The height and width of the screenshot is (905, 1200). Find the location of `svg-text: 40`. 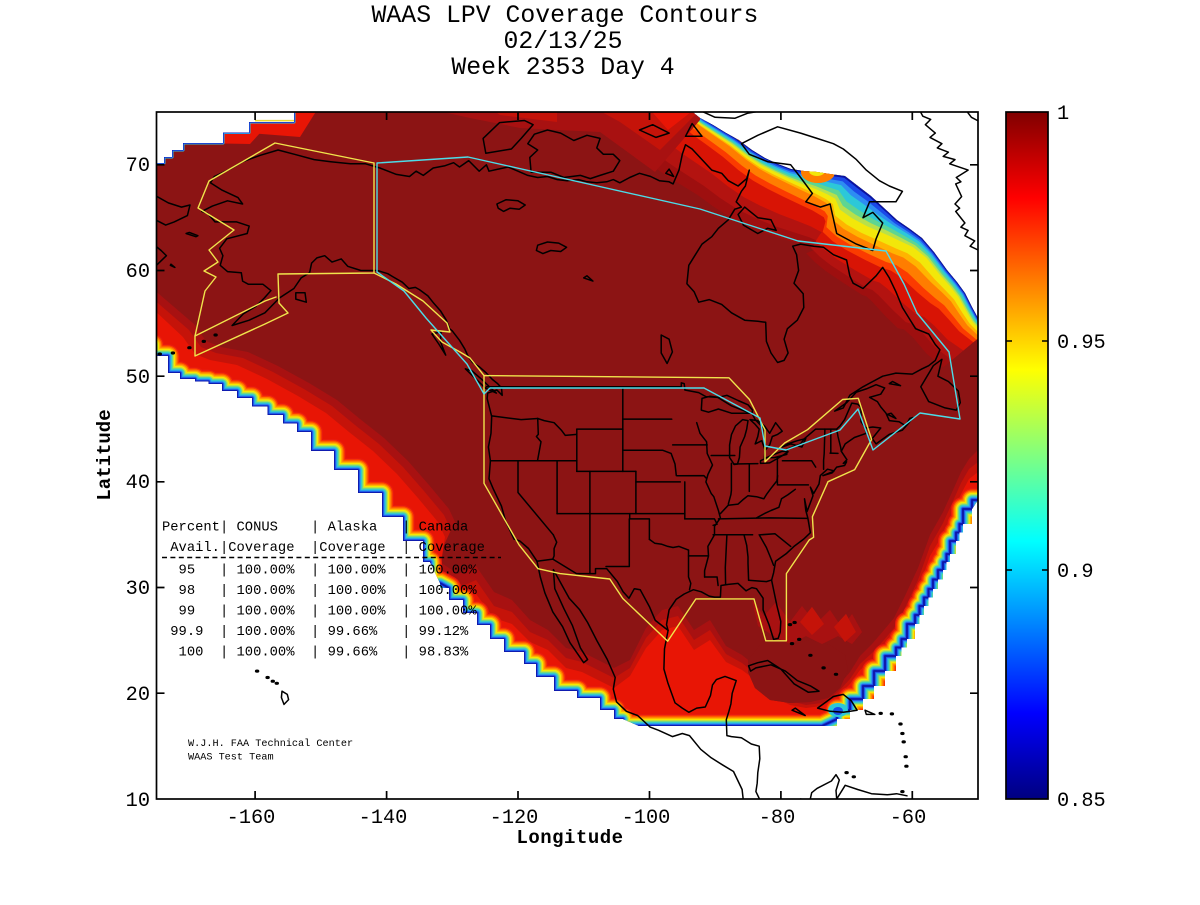

svg-text: 40 is located at coordinates (138, 483).